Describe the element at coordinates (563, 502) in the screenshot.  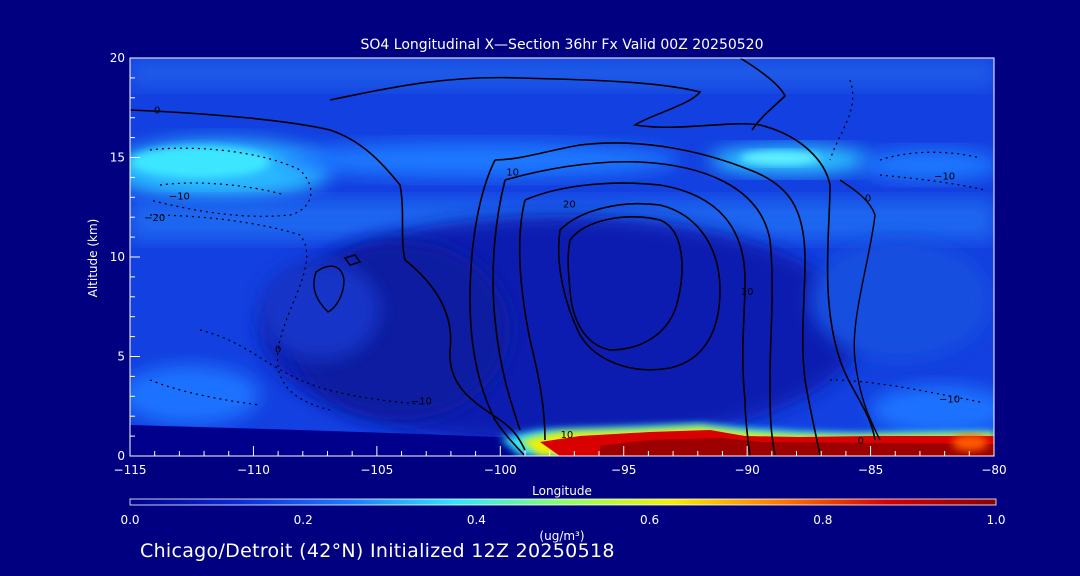
I see `colorbar-bar` at that location.